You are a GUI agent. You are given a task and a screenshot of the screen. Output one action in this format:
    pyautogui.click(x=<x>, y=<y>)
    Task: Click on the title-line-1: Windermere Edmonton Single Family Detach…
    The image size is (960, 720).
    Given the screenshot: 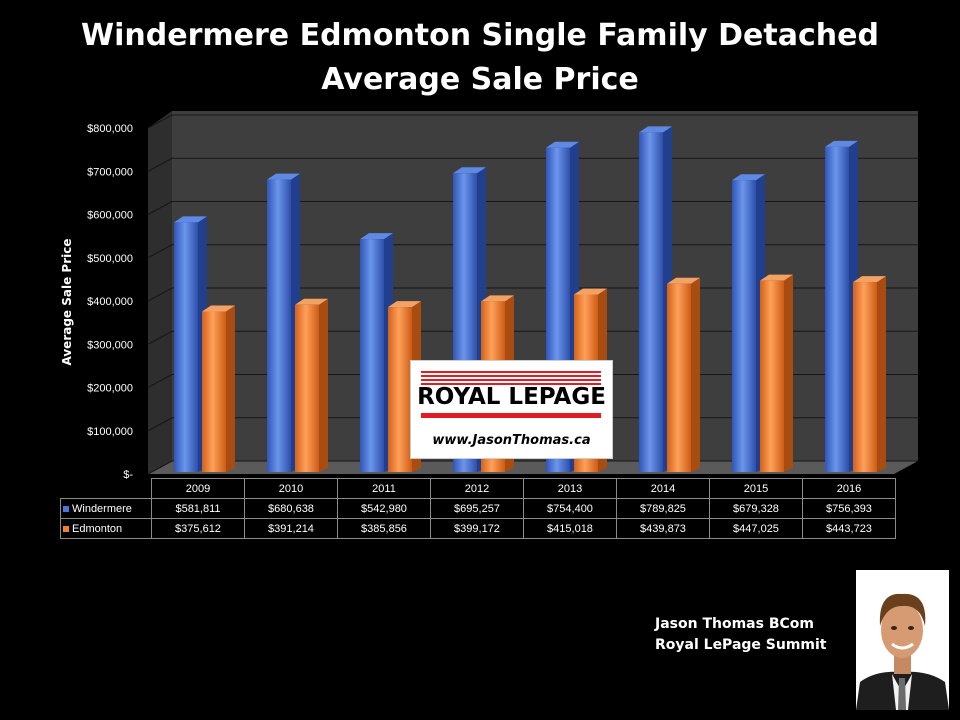 What is the action you would take?
    pyautogui.click(x=480, y=35)
    